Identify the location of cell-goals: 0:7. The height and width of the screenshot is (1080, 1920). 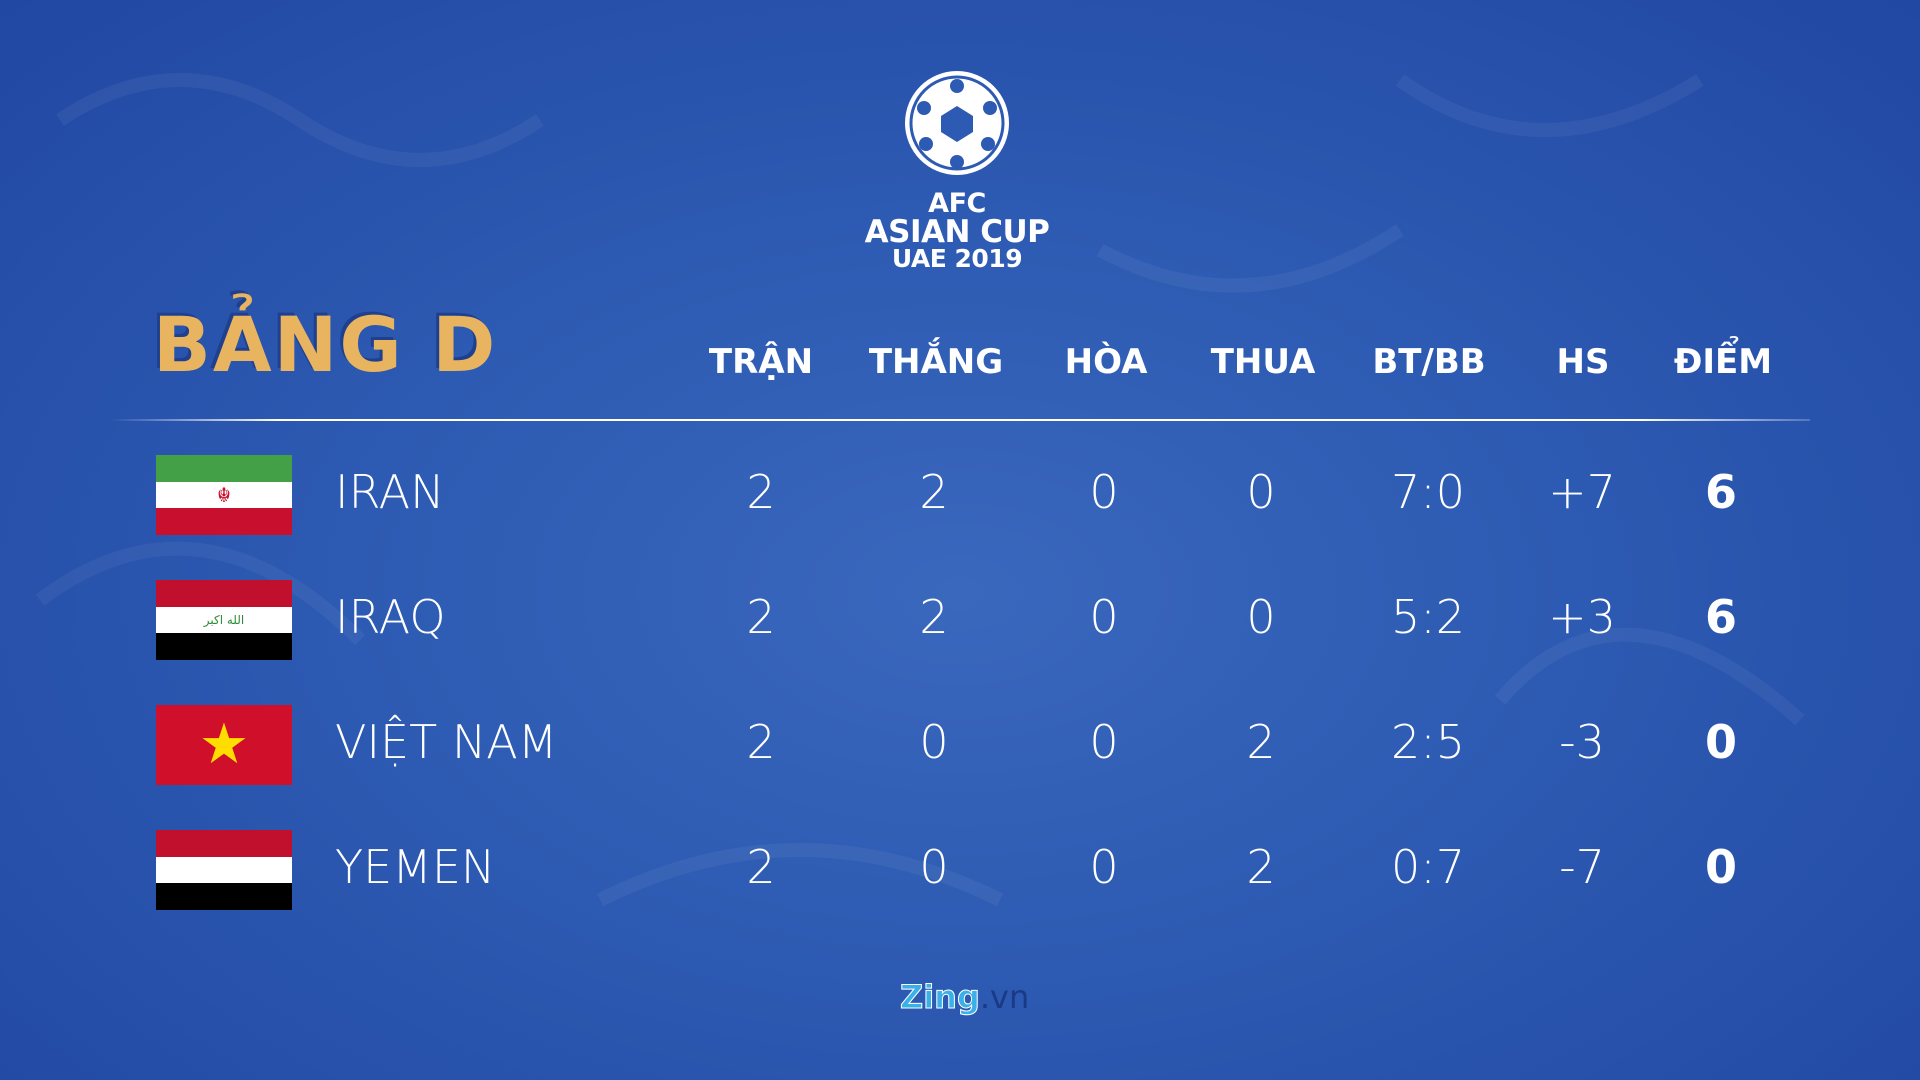
(1428, 867).